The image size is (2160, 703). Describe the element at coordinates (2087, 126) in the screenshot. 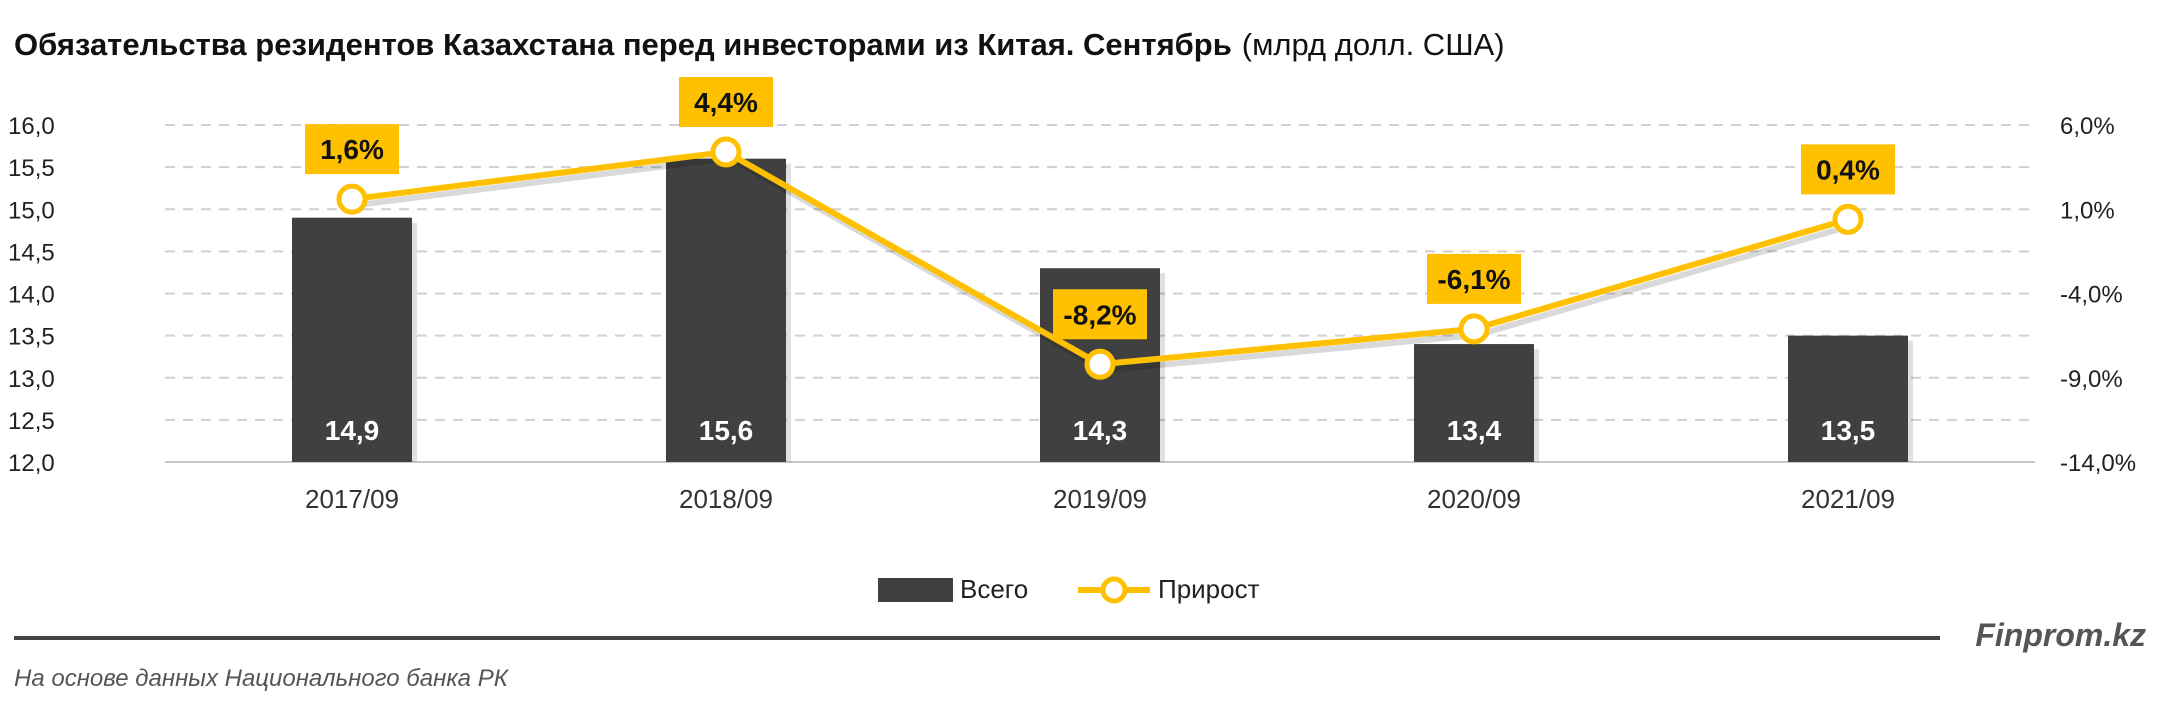

I see `right-tick-label: 6,0%` at that location.